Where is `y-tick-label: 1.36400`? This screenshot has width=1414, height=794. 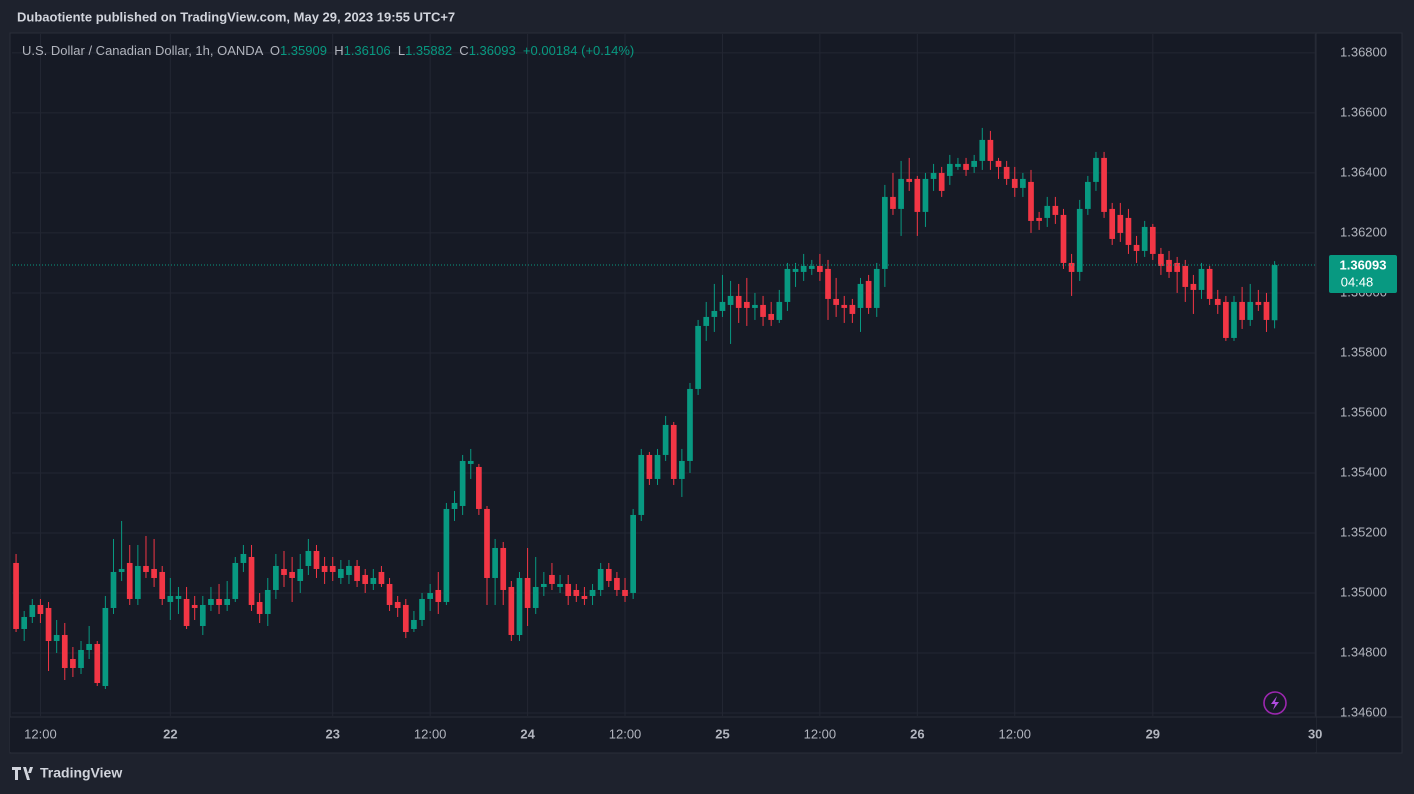 y-tick-label: 1.36400 is located at coordinates (1363, 171).